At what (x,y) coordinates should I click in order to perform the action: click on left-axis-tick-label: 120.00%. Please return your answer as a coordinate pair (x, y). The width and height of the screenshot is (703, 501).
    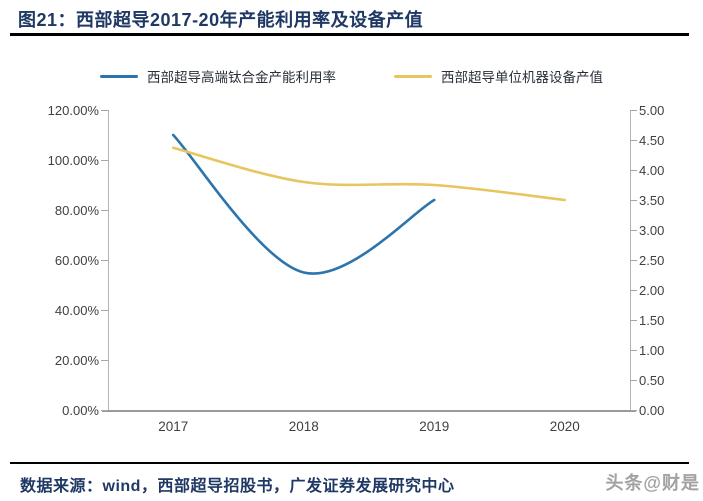
    Looking at the image, I should click on (73, 110).